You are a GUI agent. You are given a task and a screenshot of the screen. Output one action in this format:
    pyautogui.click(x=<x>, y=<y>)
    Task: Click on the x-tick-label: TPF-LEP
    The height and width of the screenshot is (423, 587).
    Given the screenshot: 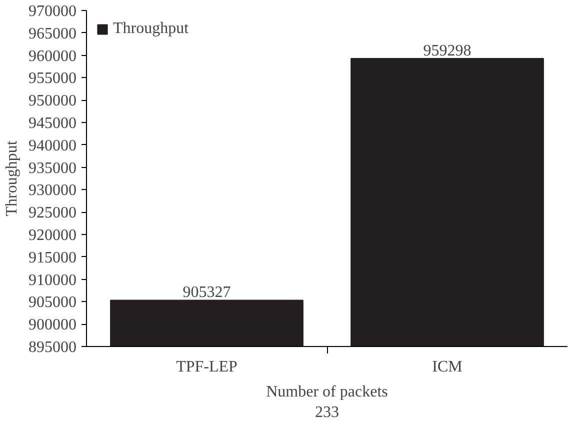 What is the action you would take?
    pyautogui.click(x=207, y=367)
    